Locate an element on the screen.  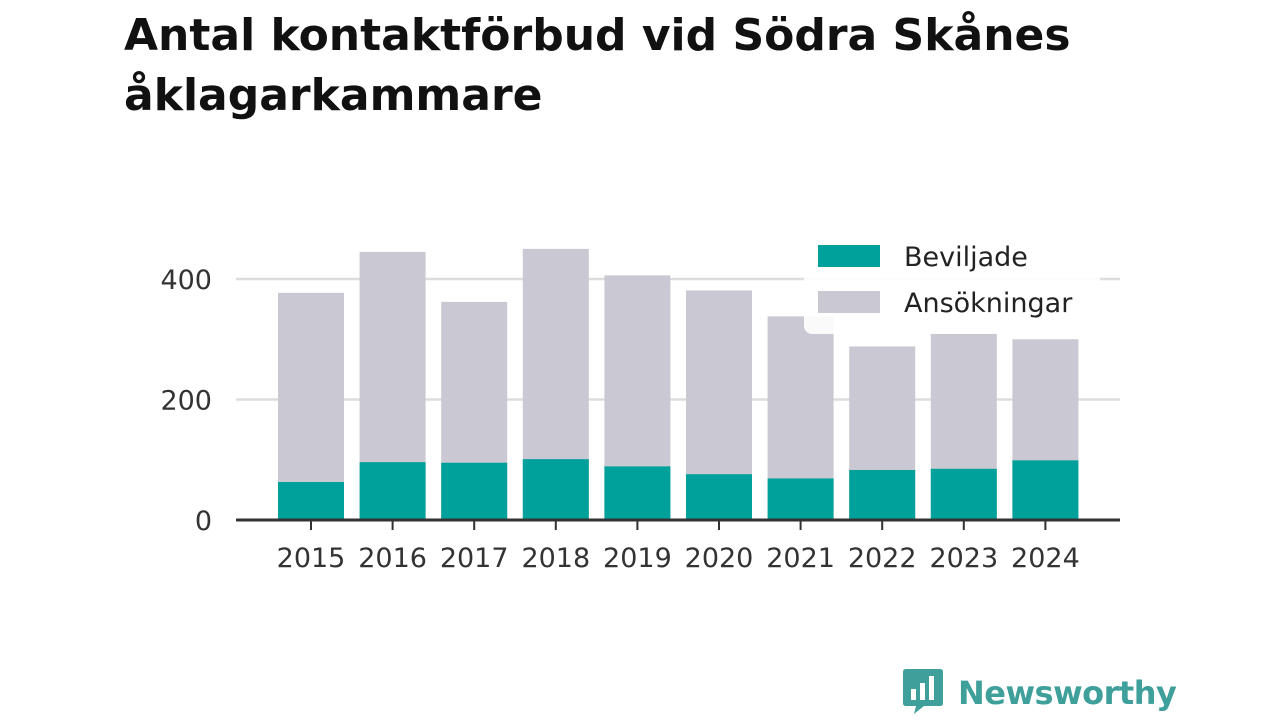
x-tick-label: 2023 is located at coordinates (963, 558).